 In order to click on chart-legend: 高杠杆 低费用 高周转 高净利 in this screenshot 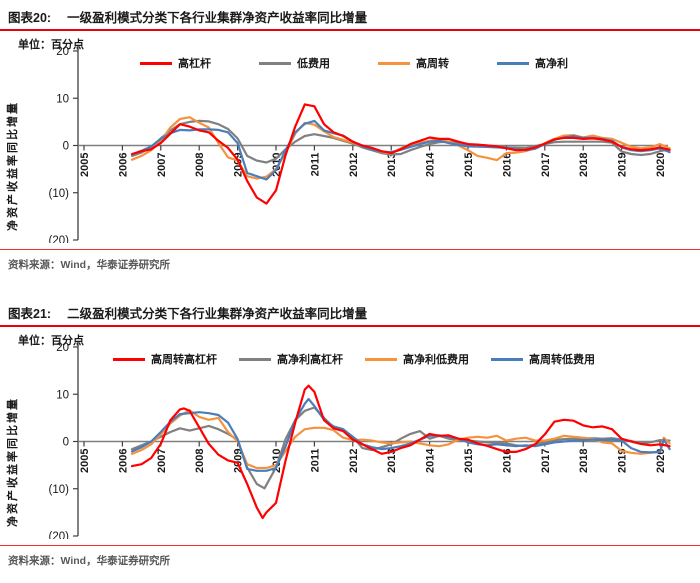, I will do `click(354, 63)`.